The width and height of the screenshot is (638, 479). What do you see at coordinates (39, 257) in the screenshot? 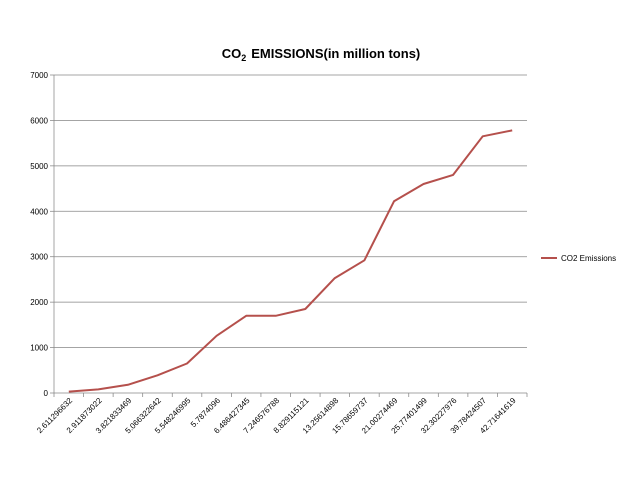
I see `y-tick-label: 3000` at bounding box center [39, 257].